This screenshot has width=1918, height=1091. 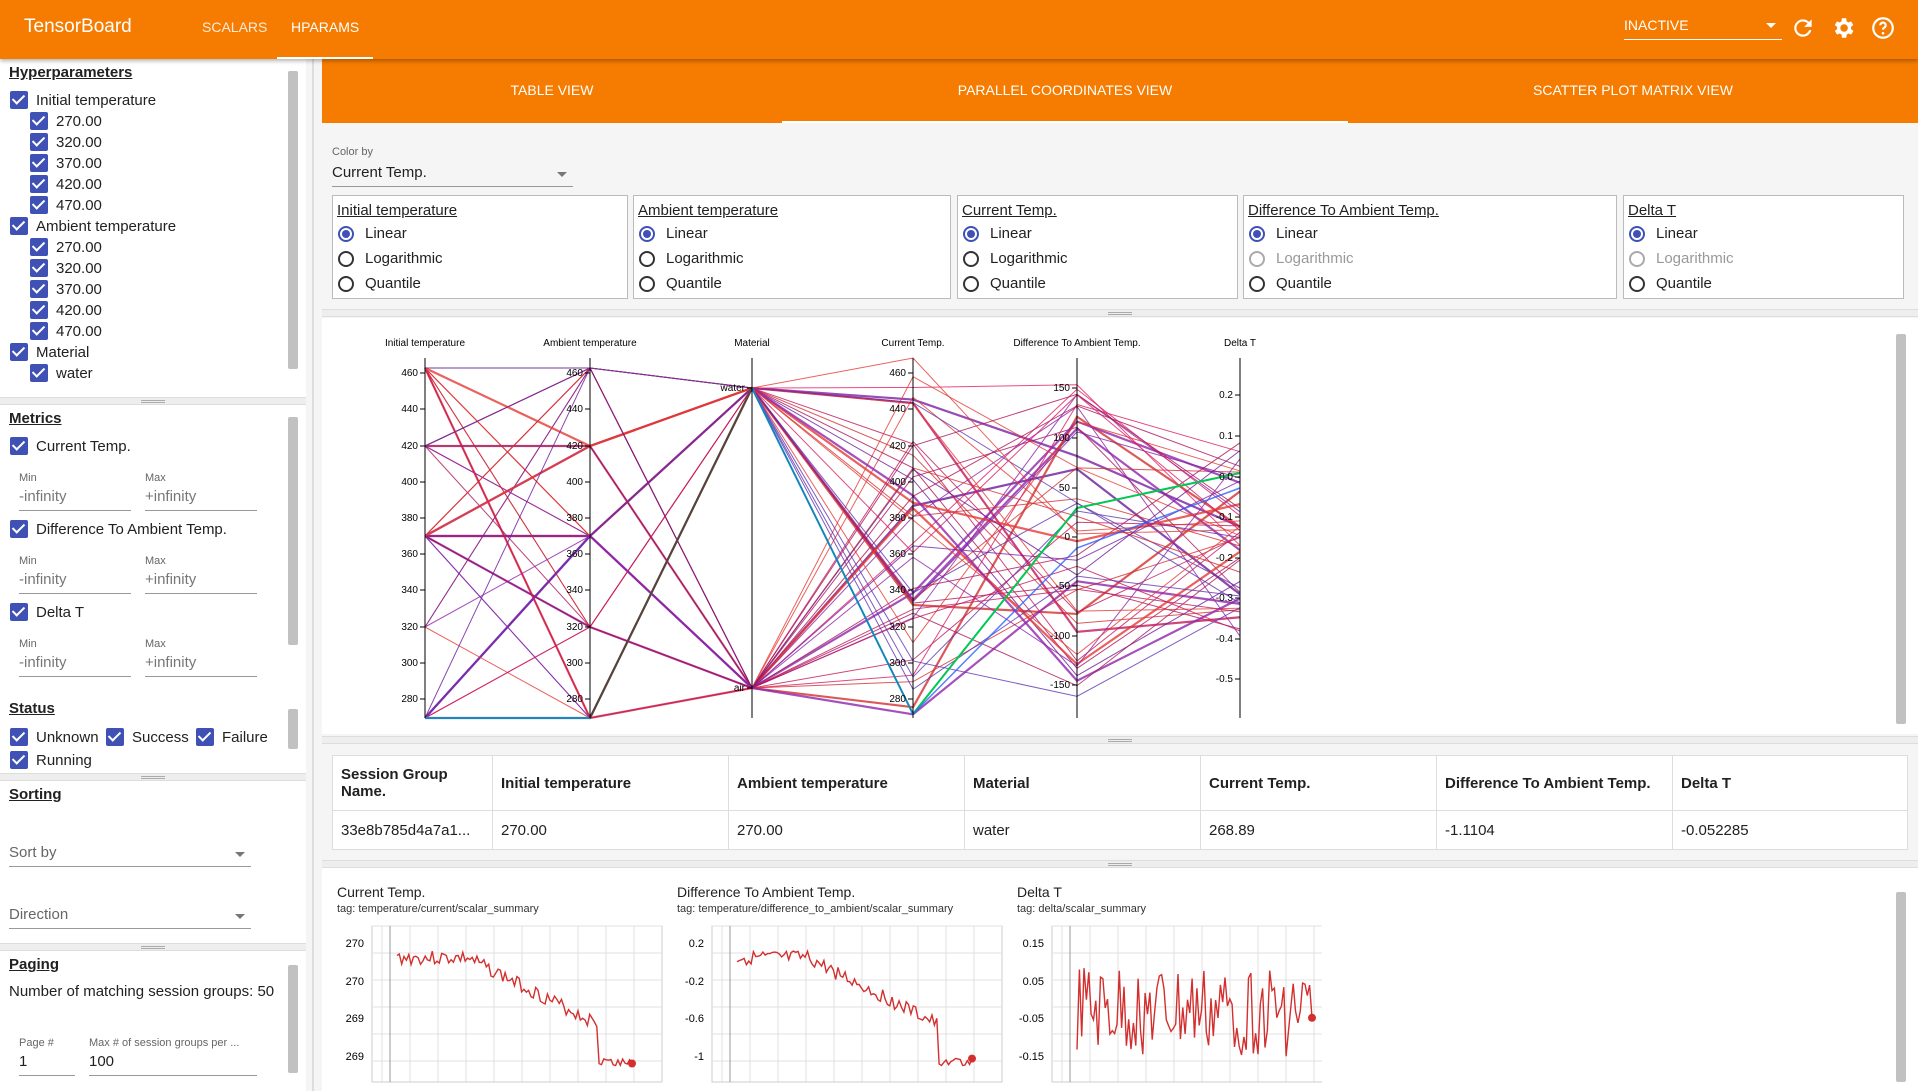 I want to click on page-input: 1, so click(x=47, y=1064).